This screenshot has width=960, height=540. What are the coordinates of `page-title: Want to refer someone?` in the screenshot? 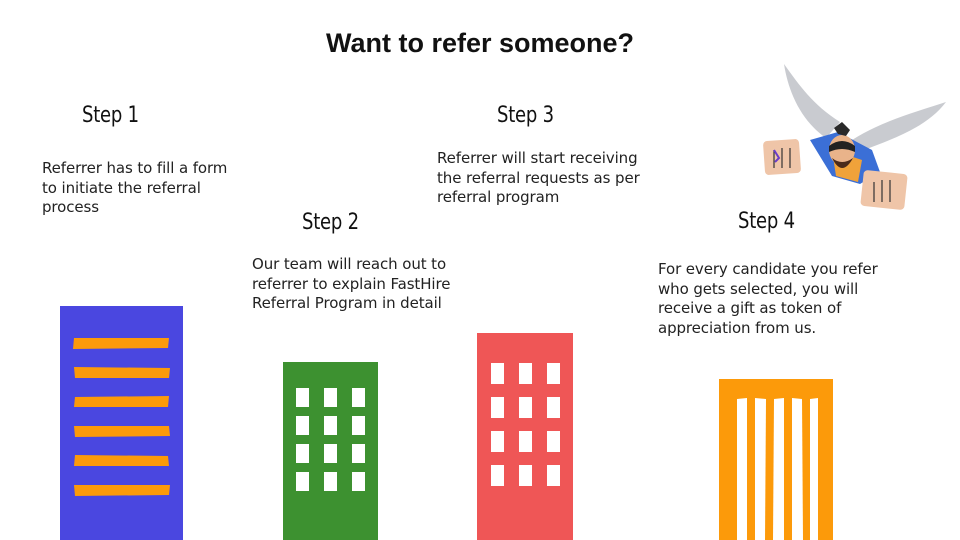 It's located at (480, 43).